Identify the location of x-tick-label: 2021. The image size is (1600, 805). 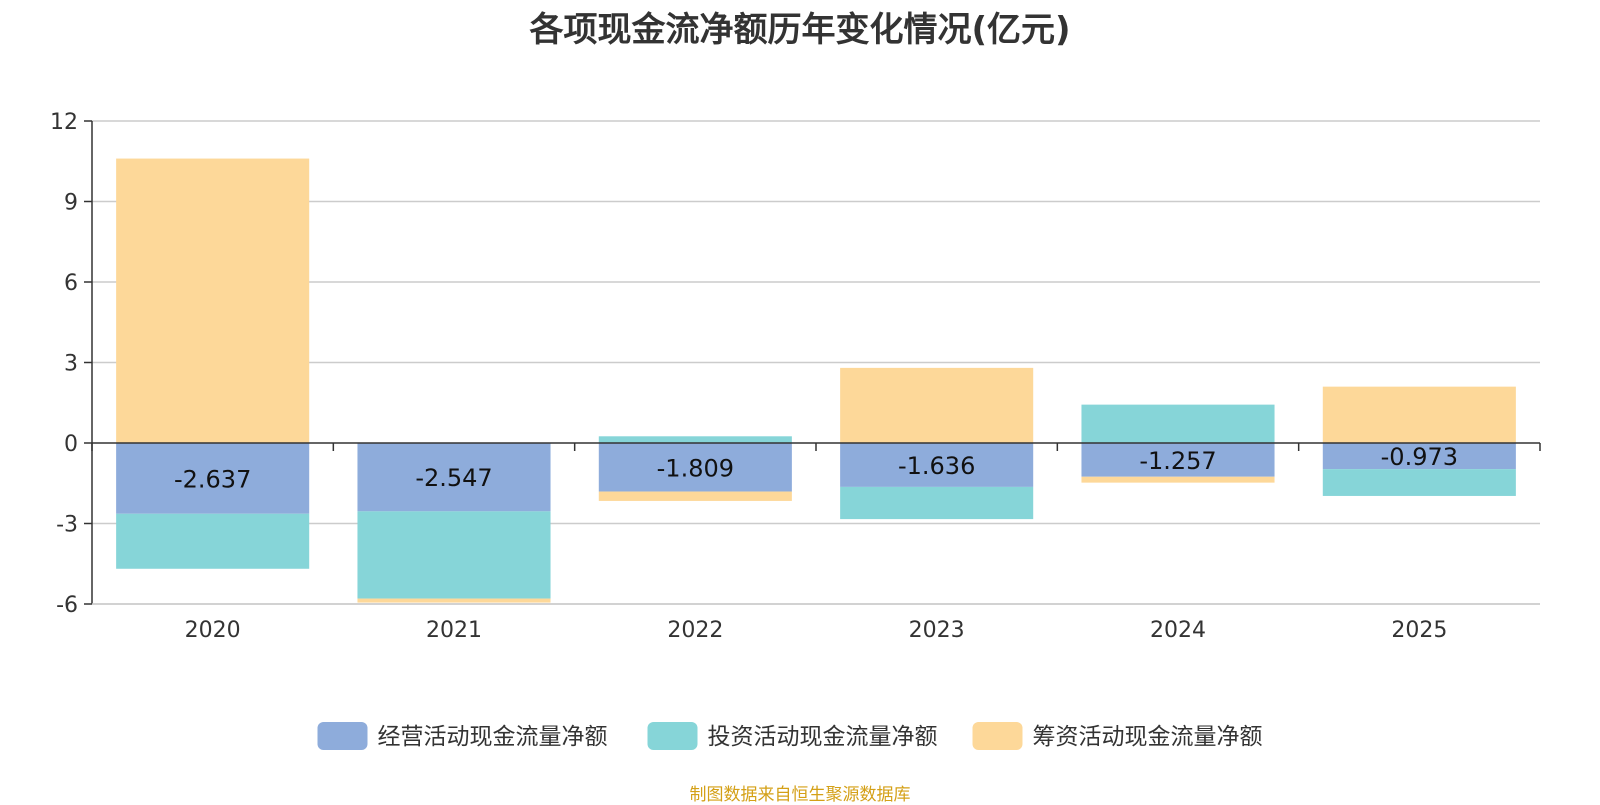
(454, 630).